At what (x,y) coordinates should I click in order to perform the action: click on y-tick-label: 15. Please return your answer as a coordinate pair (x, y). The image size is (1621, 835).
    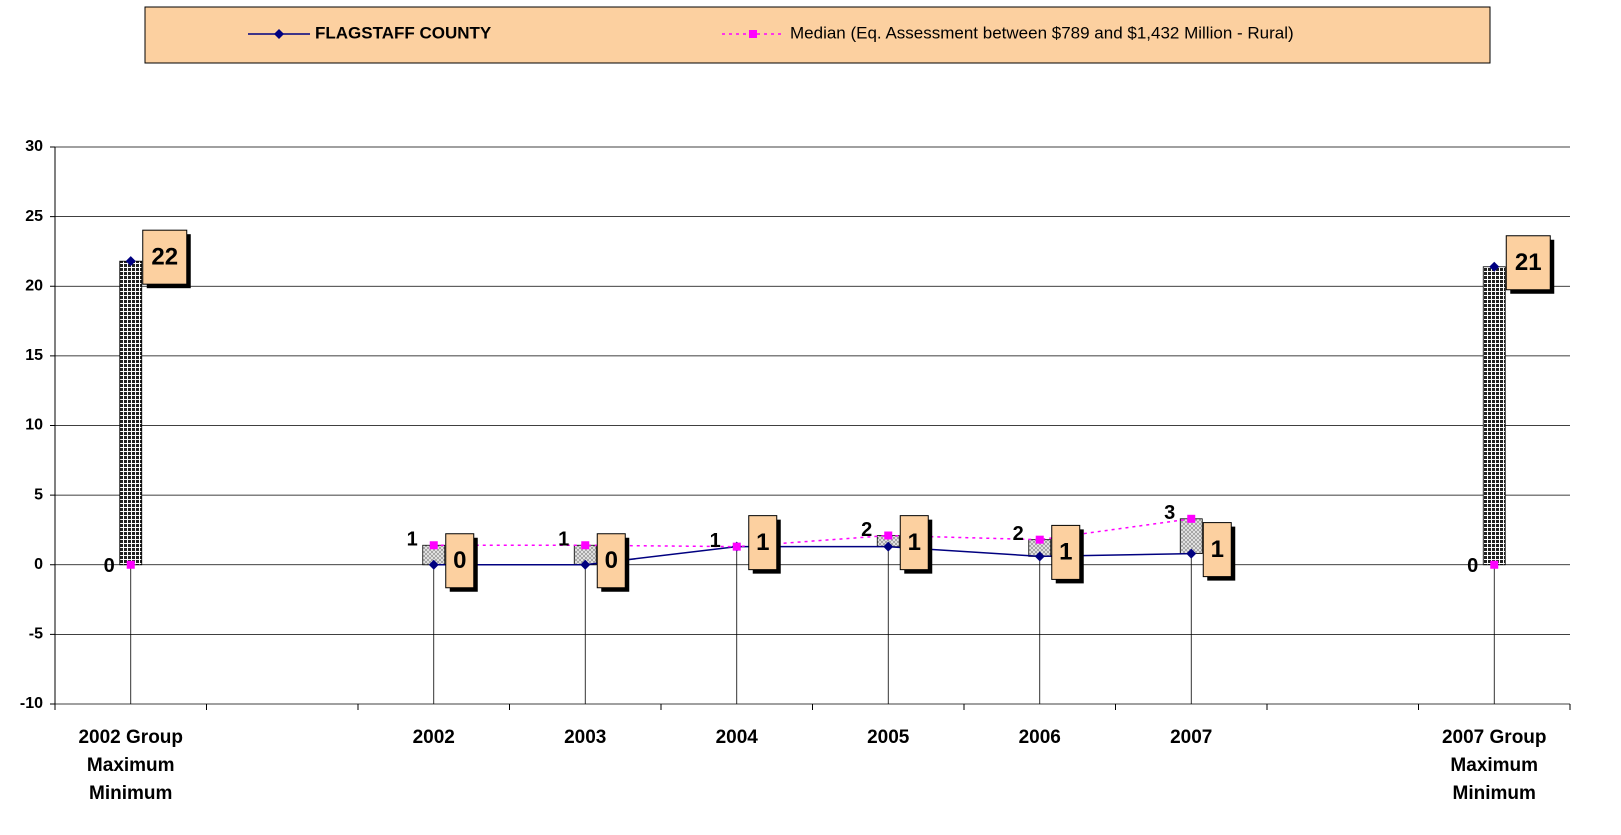
    Looking at the image, I should click on (34, 355).